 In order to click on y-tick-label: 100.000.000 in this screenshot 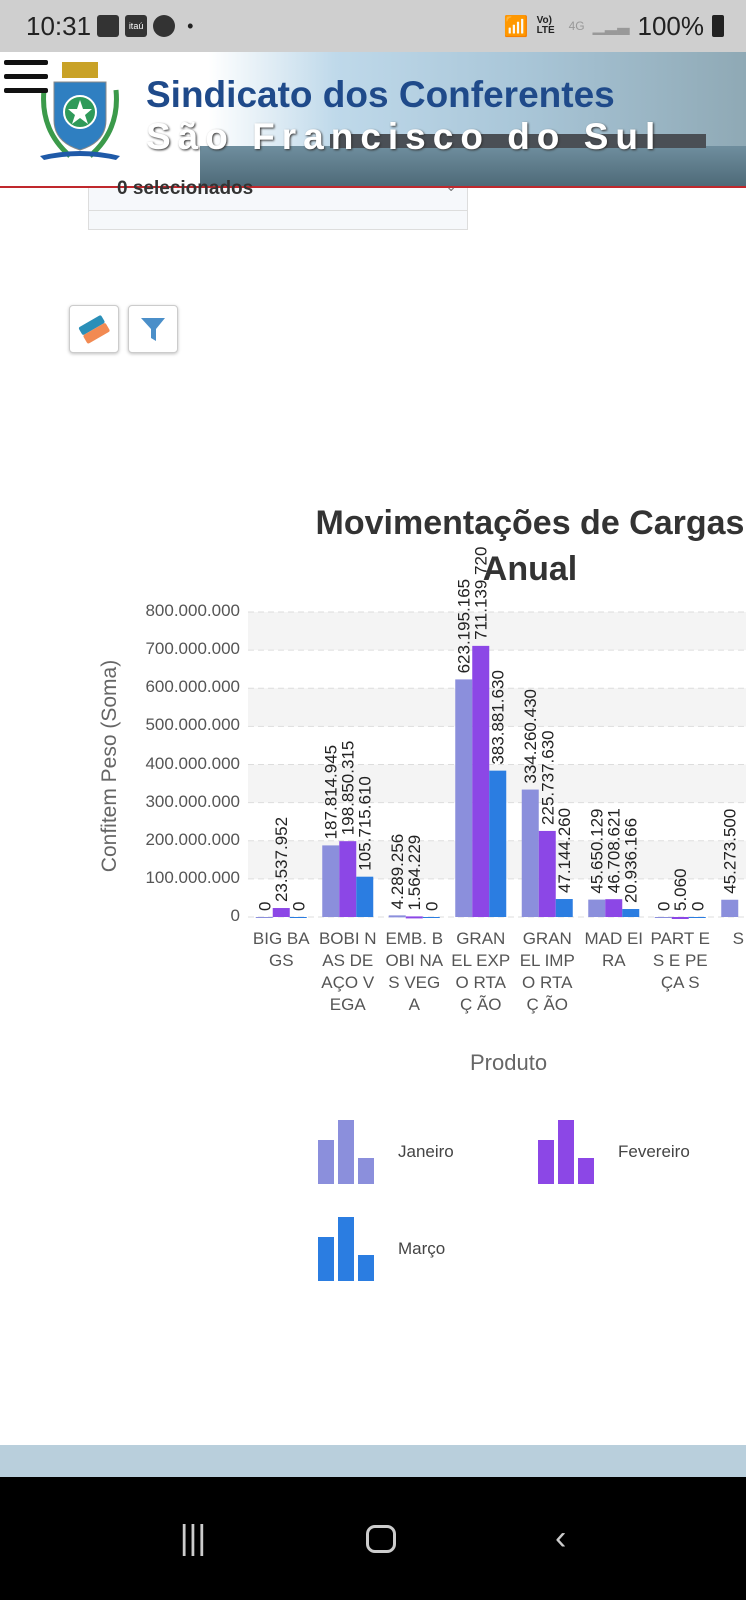, I will do `click(192, 877)`.